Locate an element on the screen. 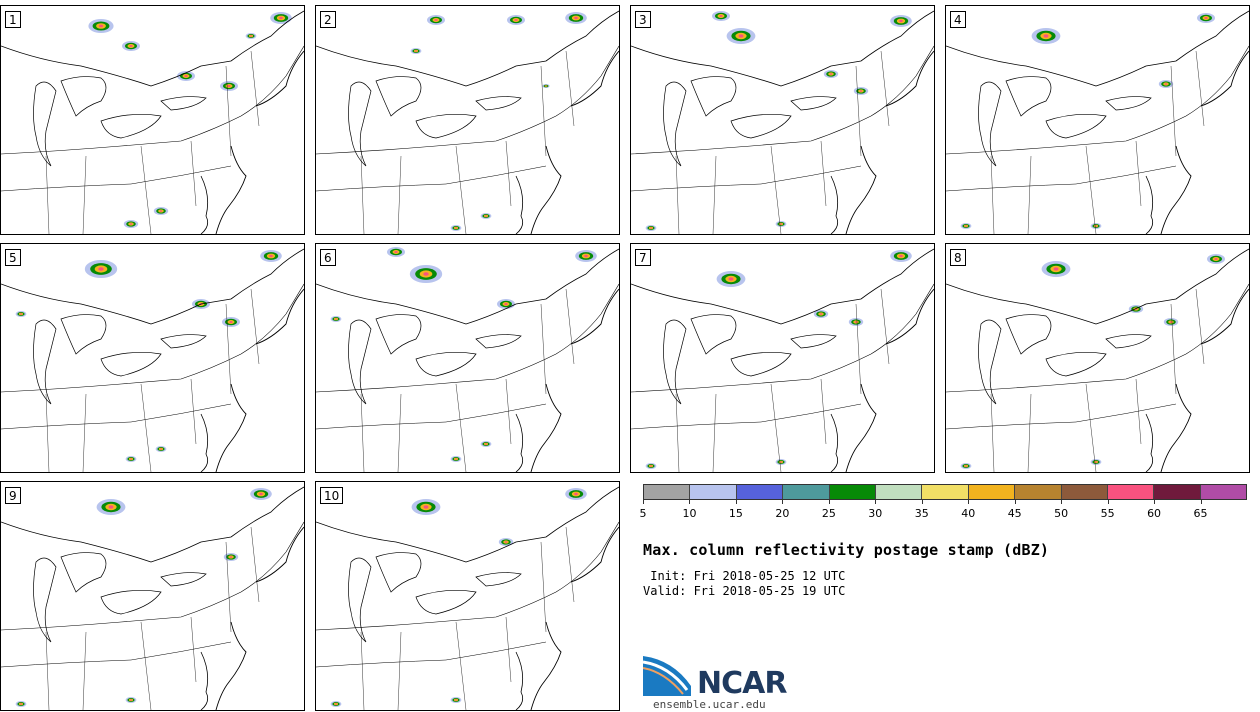  colorbar-tick-label: 60 is located at coordinates (1154, 513).